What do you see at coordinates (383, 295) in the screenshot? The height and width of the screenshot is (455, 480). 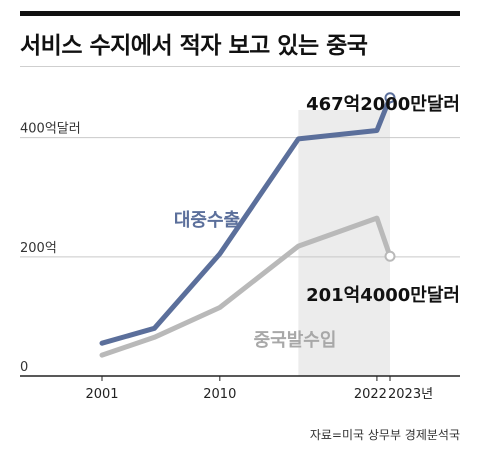 I see `annotation-import-end: 201억4000만달러` at bounding box center [383, 295].